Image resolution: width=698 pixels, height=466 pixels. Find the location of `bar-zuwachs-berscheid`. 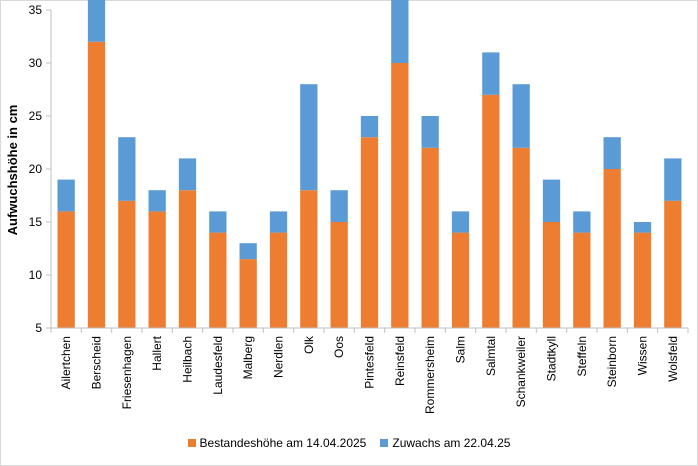

bar-zuwachs-berscheid is located at coordinates (96, 21).